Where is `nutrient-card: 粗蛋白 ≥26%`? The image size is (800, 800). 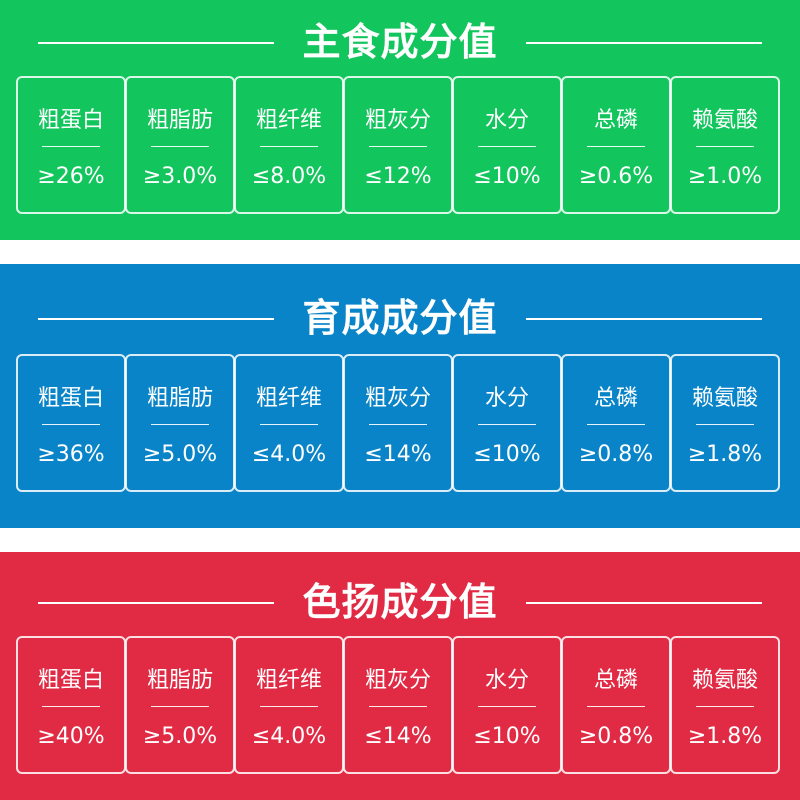 nutrient-card: 粗蛋白 ≥26% is located at coordinates (71, 145).